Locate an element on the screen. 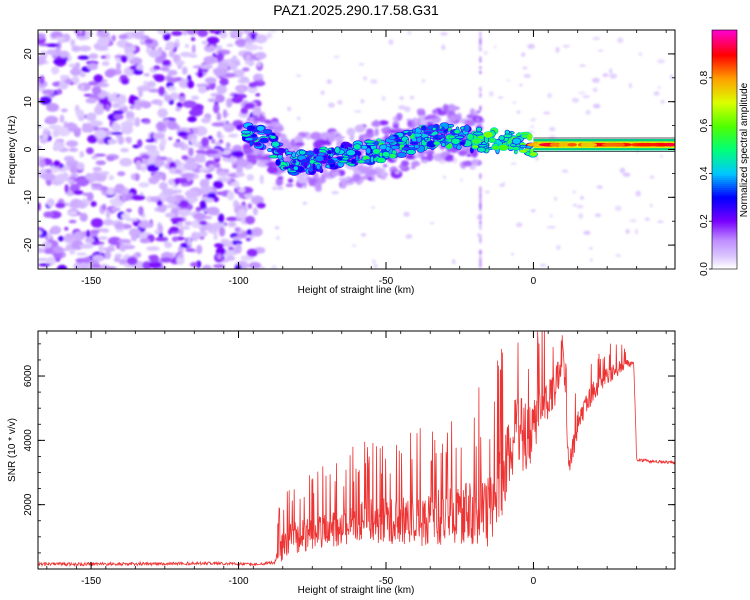  snr-x-label: 0 is located at coordinates (534, 581).